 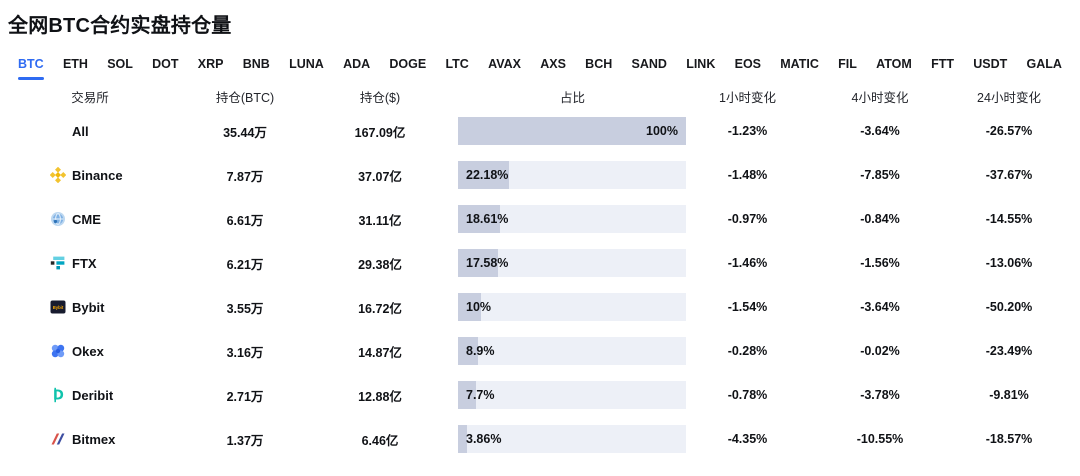 What do you see at coordinates (1009, 307) in the screenshot?
I see `change-24h-value: -50.20%` at bounding box center [1009, 307].